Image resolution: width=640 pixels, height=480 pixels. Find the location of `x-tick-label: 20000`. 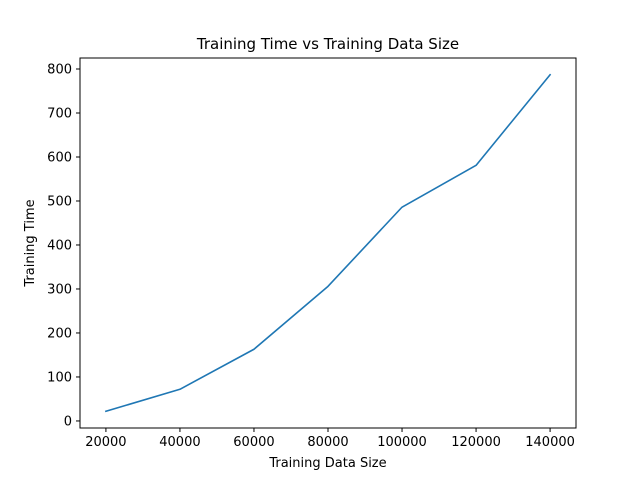

x-tick-label: 20000 is located at coordinates (105, 442).